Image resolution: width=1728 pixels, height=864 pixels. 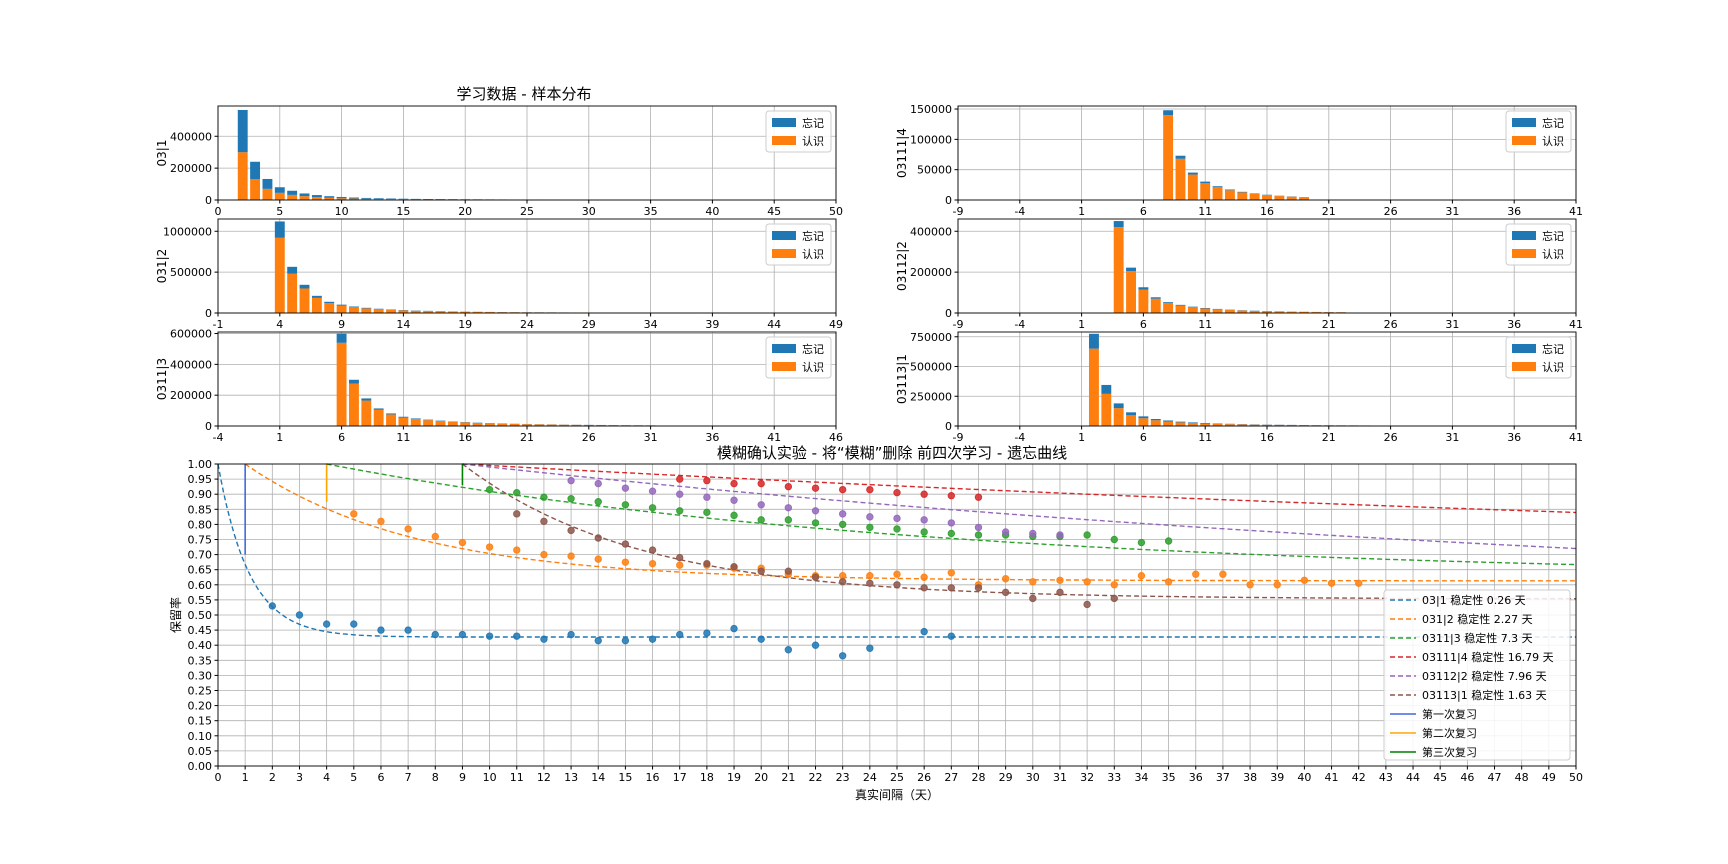 I want to click on y-axis-label: 031|2, so click(x=162, y=266).